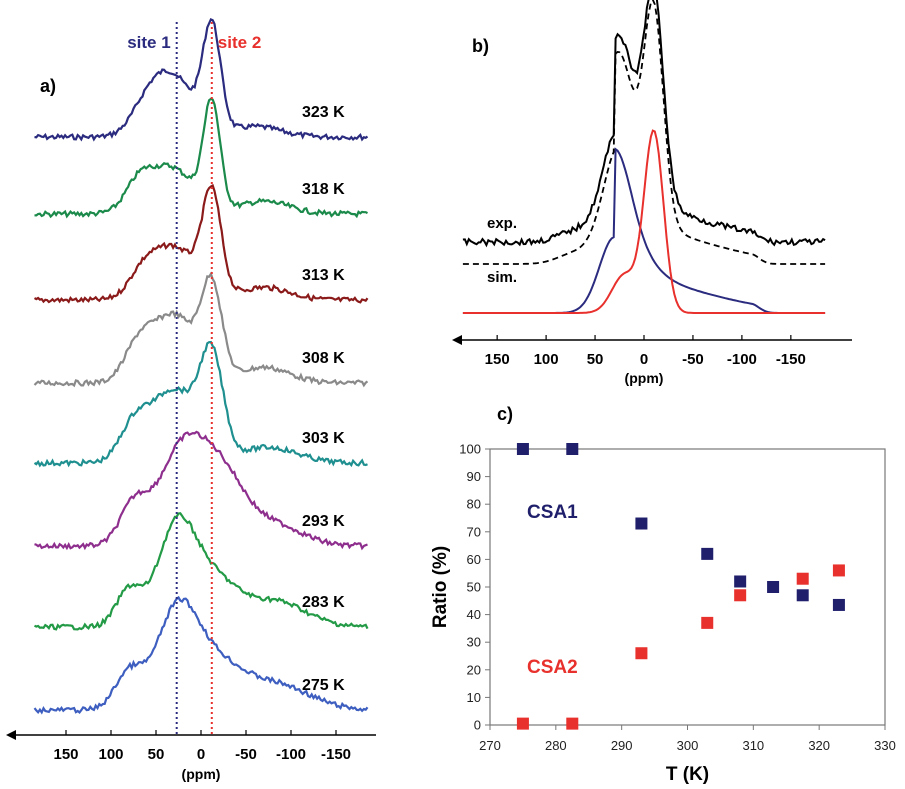 This screenshot has height=789, width=905. What do you see at coordinates (502, 223) in the screenshot?
I see `panel-b-exp-label: exp.` at bounding box center [502, 223].